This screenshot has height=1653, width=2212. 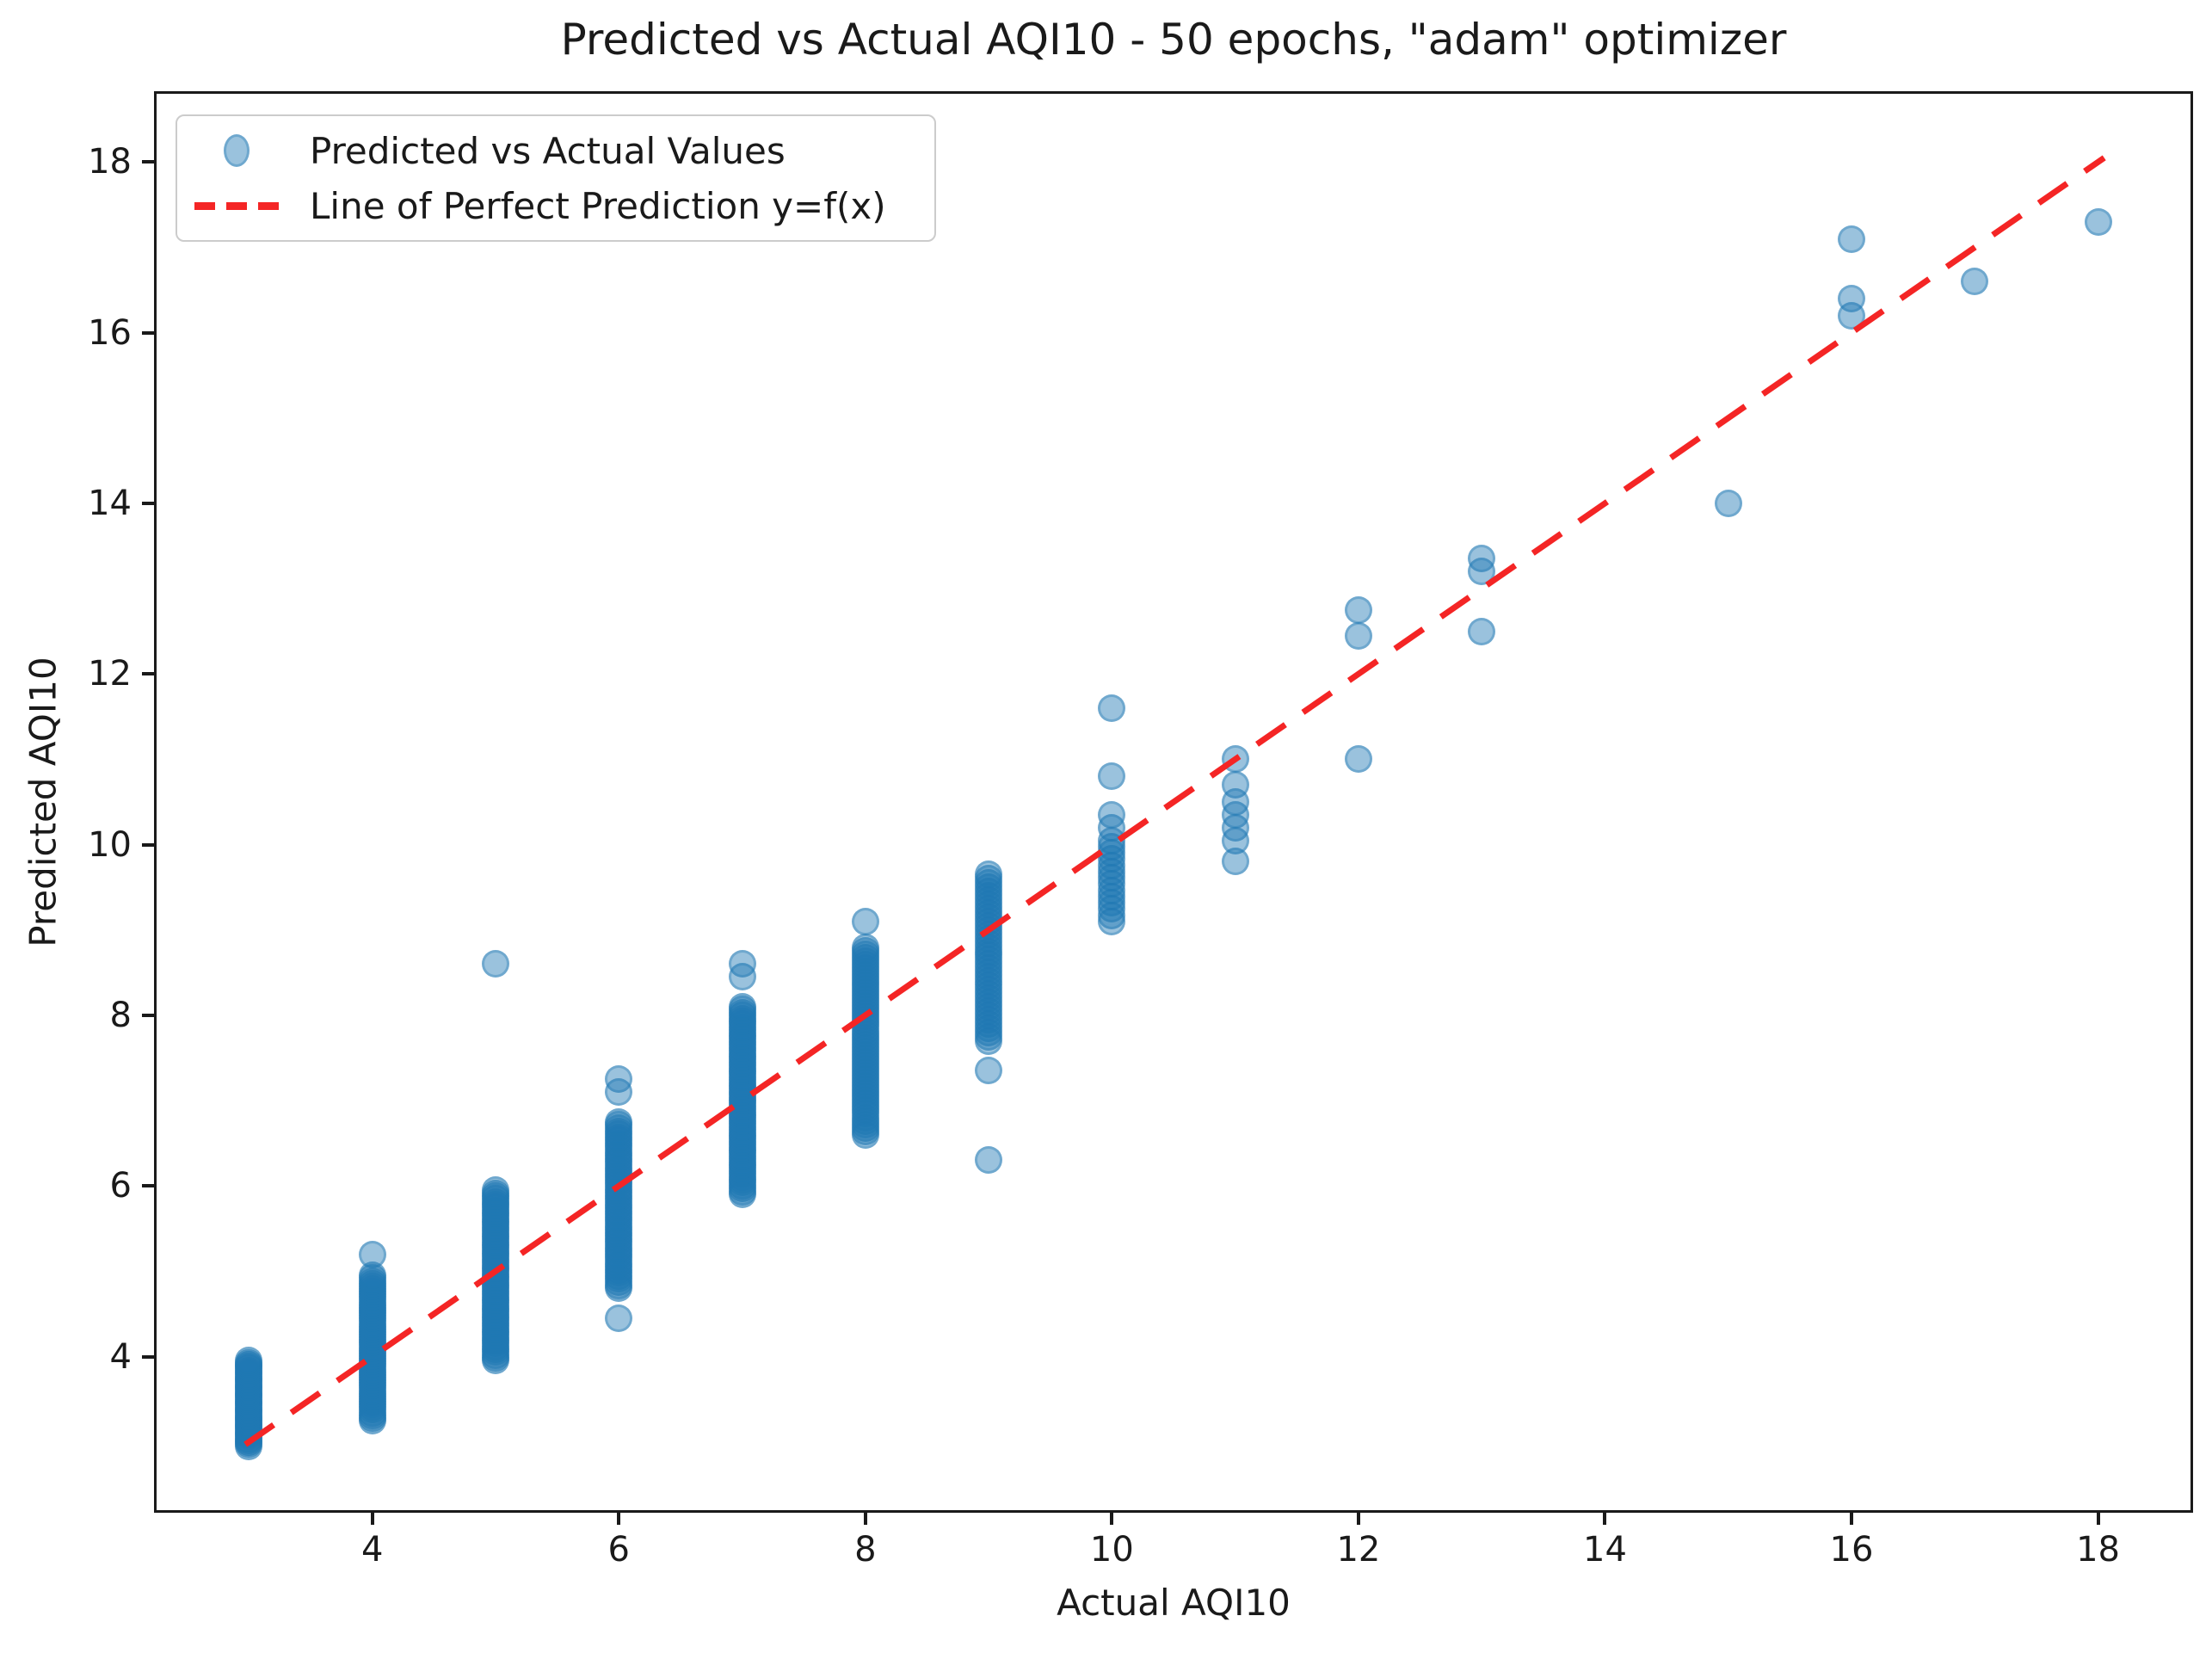 I want to click on legend-label-line: Line of Perfect Prediction y=f(x), so click(x=598, y=205).